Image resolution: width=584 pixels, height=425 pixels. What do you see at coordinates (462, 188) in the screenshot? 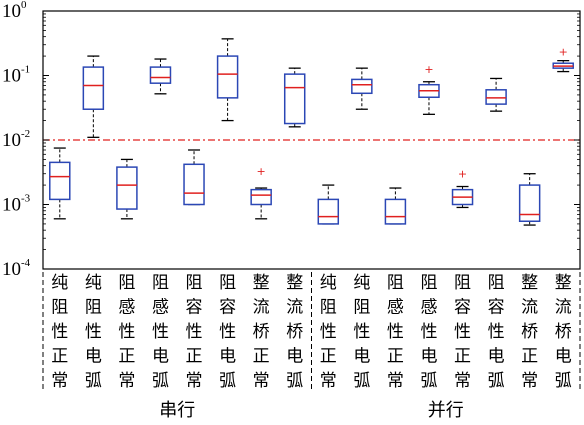
I see `box-13: +` at bounding box center [462, 188].